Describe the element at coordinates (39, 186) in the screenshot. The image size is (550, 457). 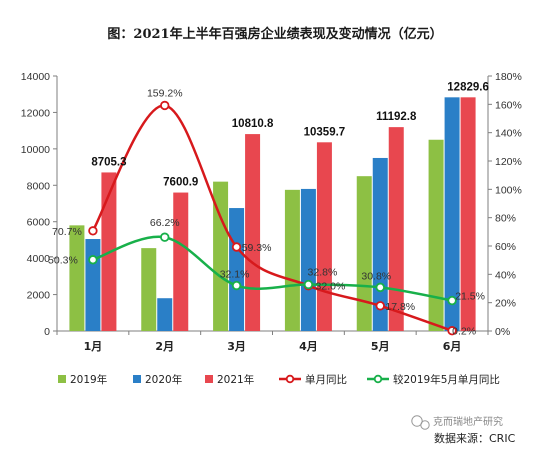
I see `left-tick-label: 8000` at that location.